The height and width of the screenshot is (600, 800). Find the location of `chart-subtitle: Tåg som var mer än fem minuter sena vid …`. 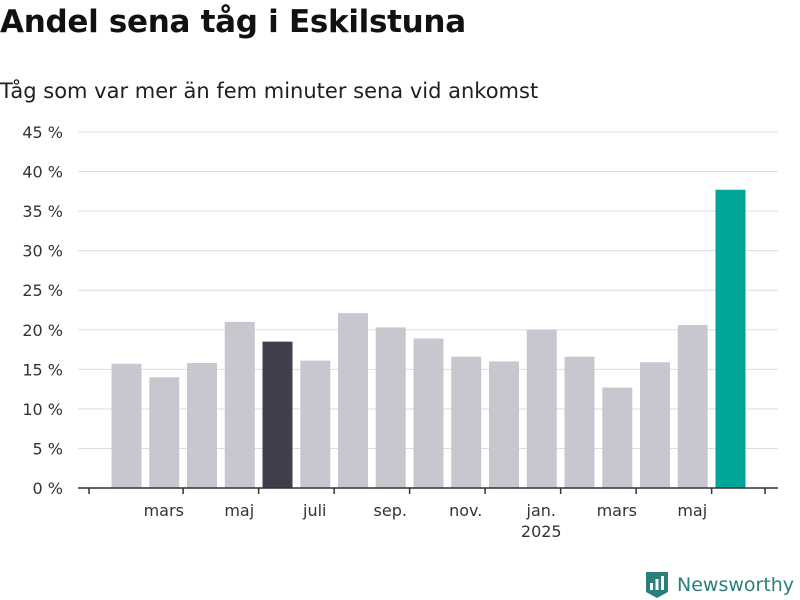

chart-subtitle: Tåg som var mer än fem minuter sena vid … is located at coordinates (269, 91).